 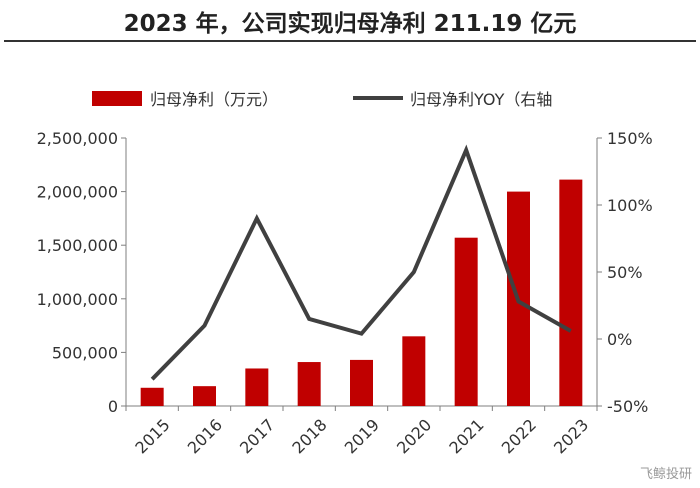 What do you see at coordinates (630, 205) in the screenshot?
I see `right-axis-tick-label: 100%` at bounding box center [630, 205].